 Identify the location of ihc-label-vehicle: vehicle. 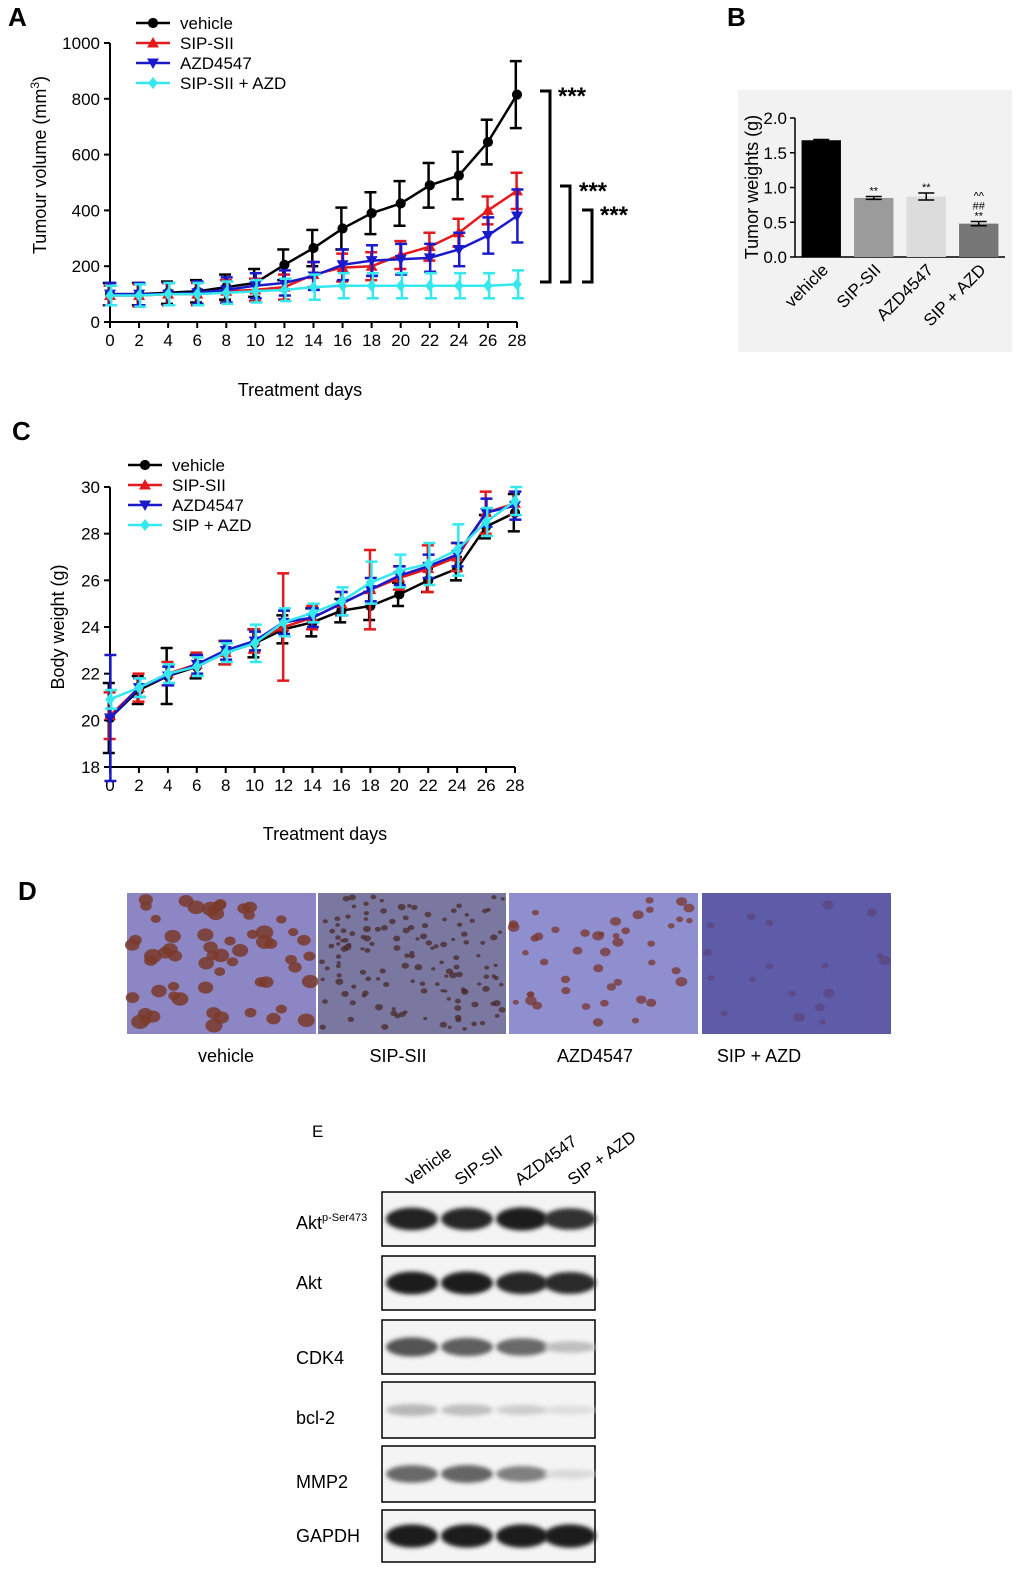
(226, 1056).